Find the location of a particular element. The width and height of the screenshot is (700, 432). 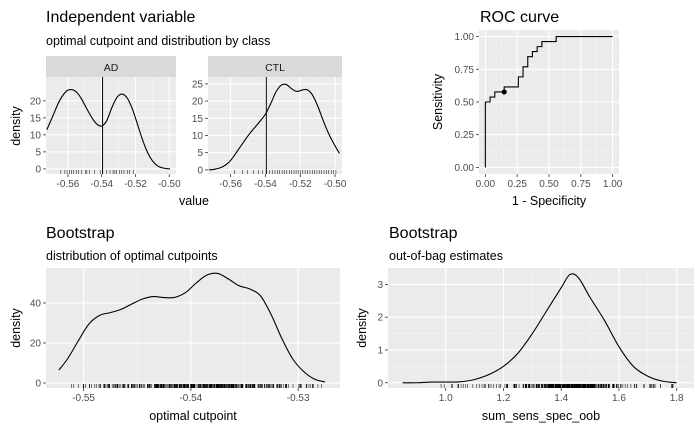

optimal-cutpoint-point is located at coordinates (504, 92).